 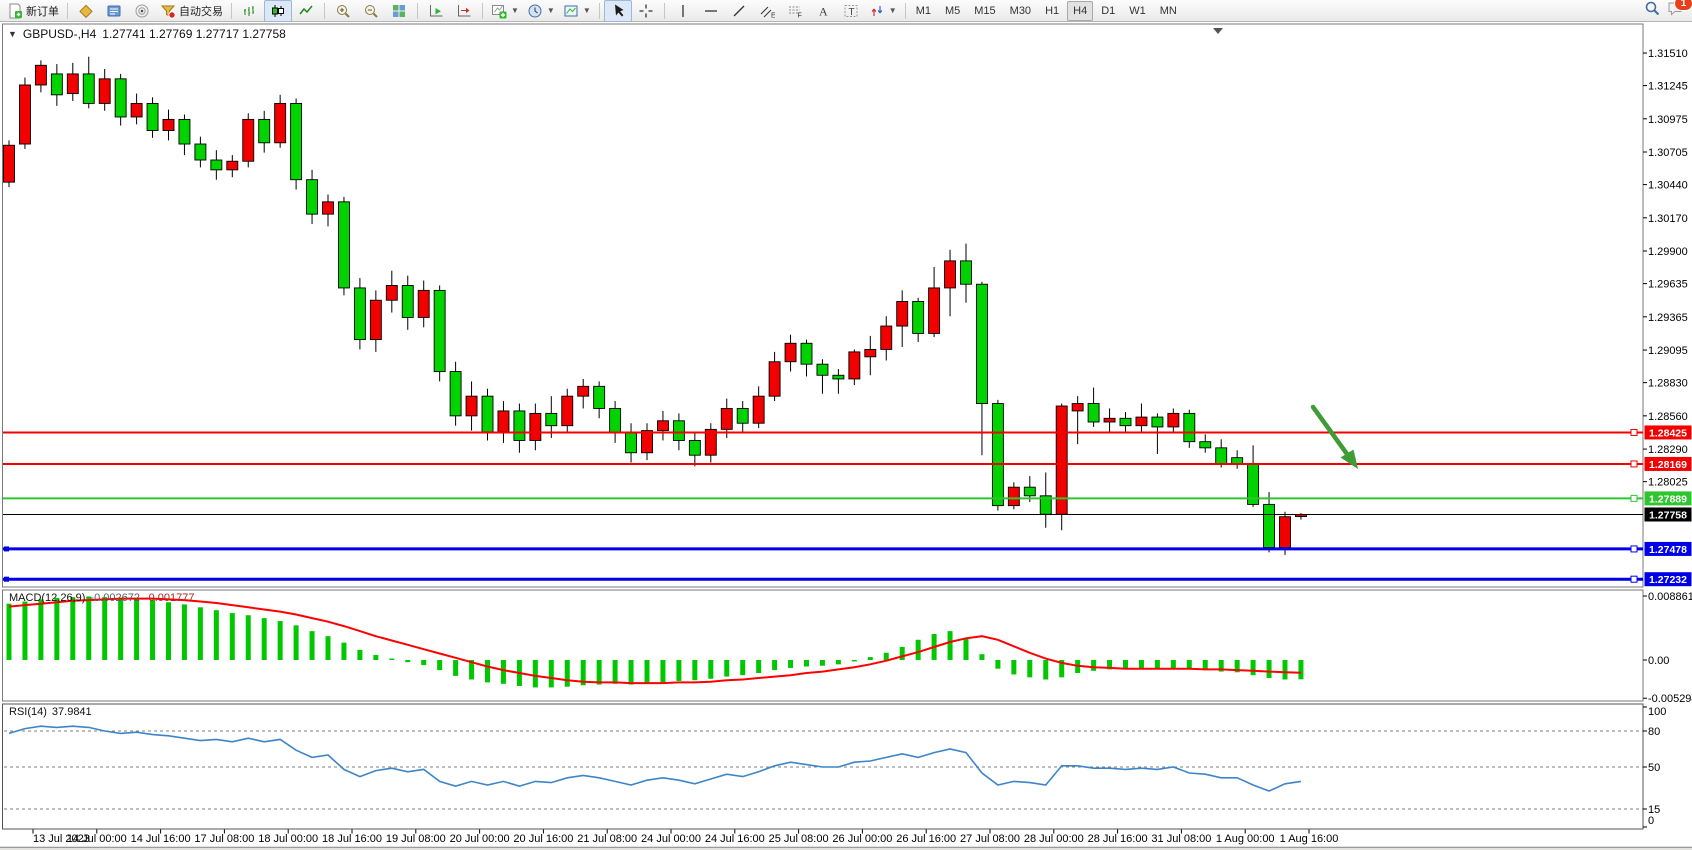 What do you see at coordinates (847, 514) in the screenshot?
I see `bid-price-line: 1.27758` at bounding box center [847, 514].